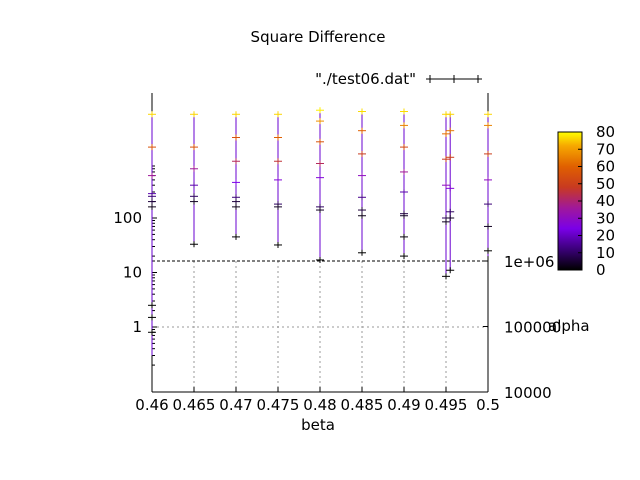 The height and width of the screenshot is (480, 640). What do you see at coordinates (132, 273) in the screenshot?
I see `y-tick-label: 10` at bounding box center [132, 273].